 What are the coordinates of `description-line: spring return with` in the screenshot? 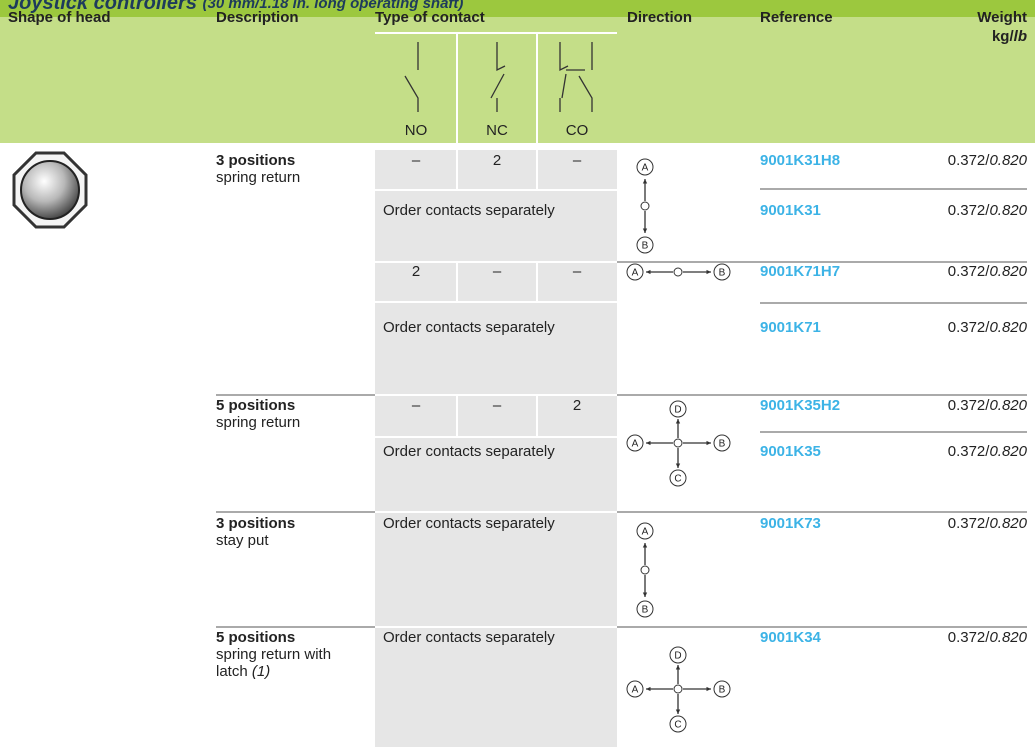 It's located at (273, 654).